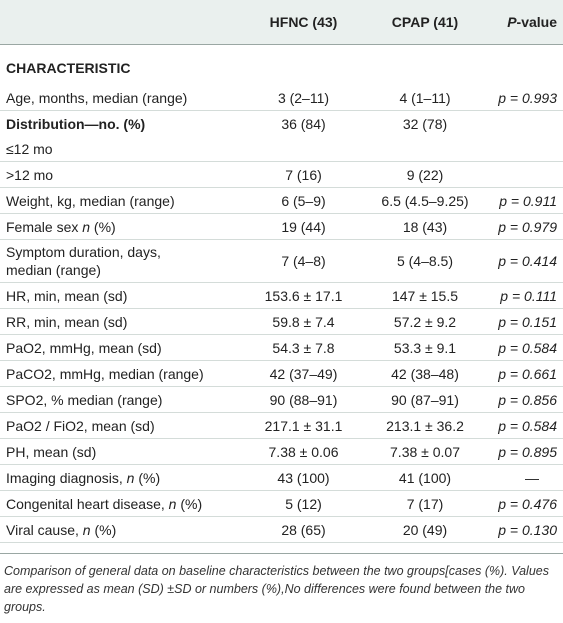  What do you see at coordinates (523, 261) in the screenshot?
I see `p-value: p = 0.414` at bounding box center [523, 261].